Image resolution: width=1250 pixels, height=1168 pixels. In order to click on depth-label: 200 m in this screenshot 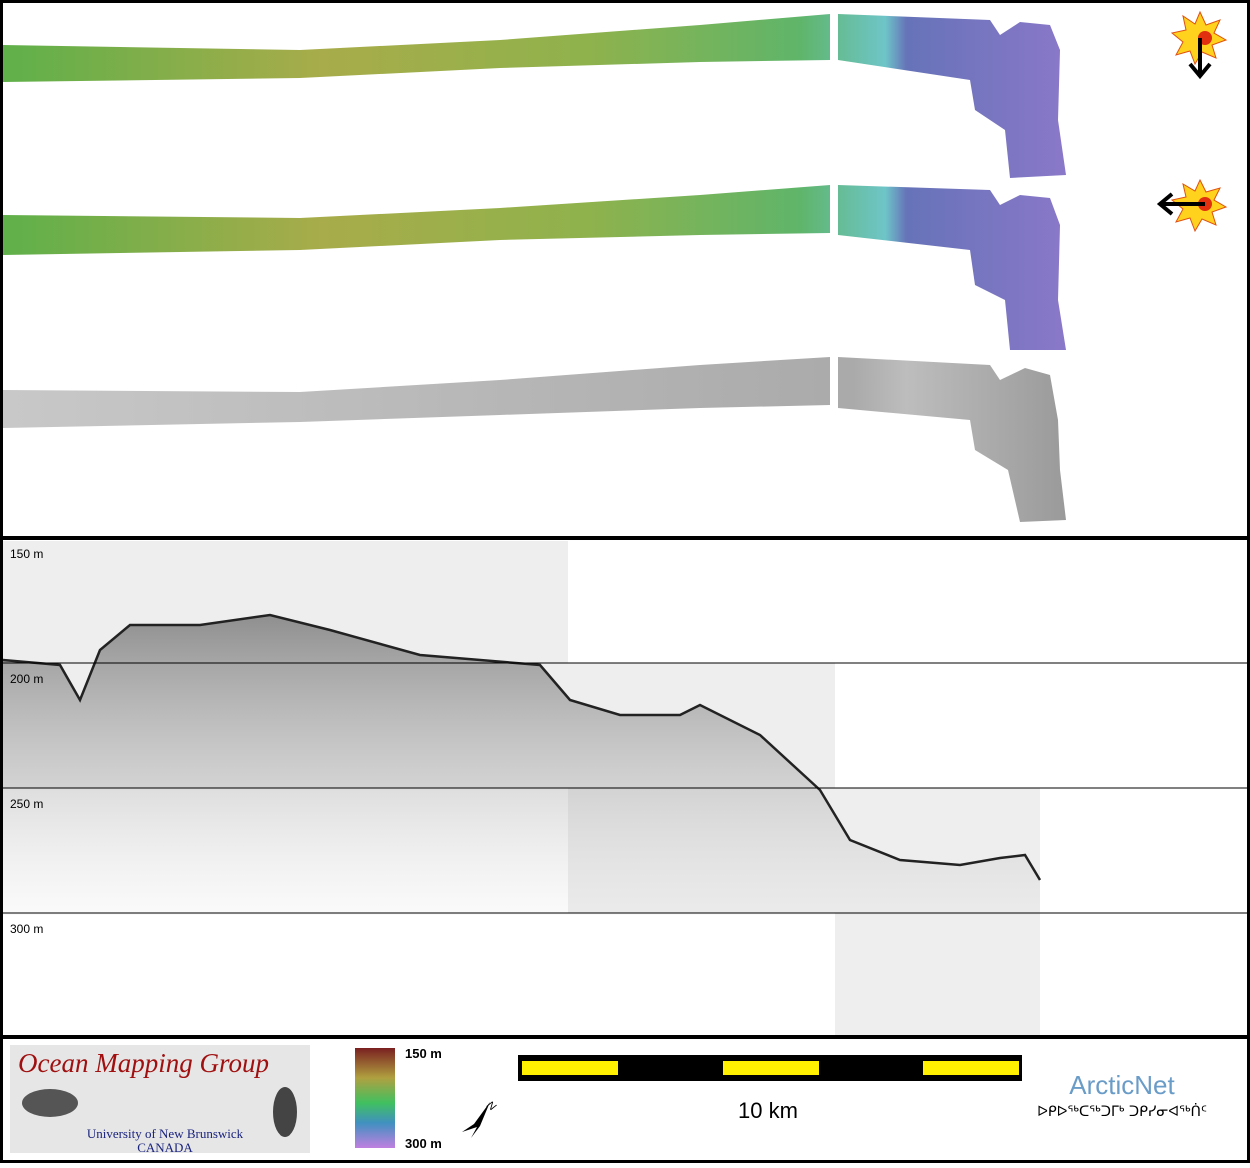, I will do `click(26, 679)`.